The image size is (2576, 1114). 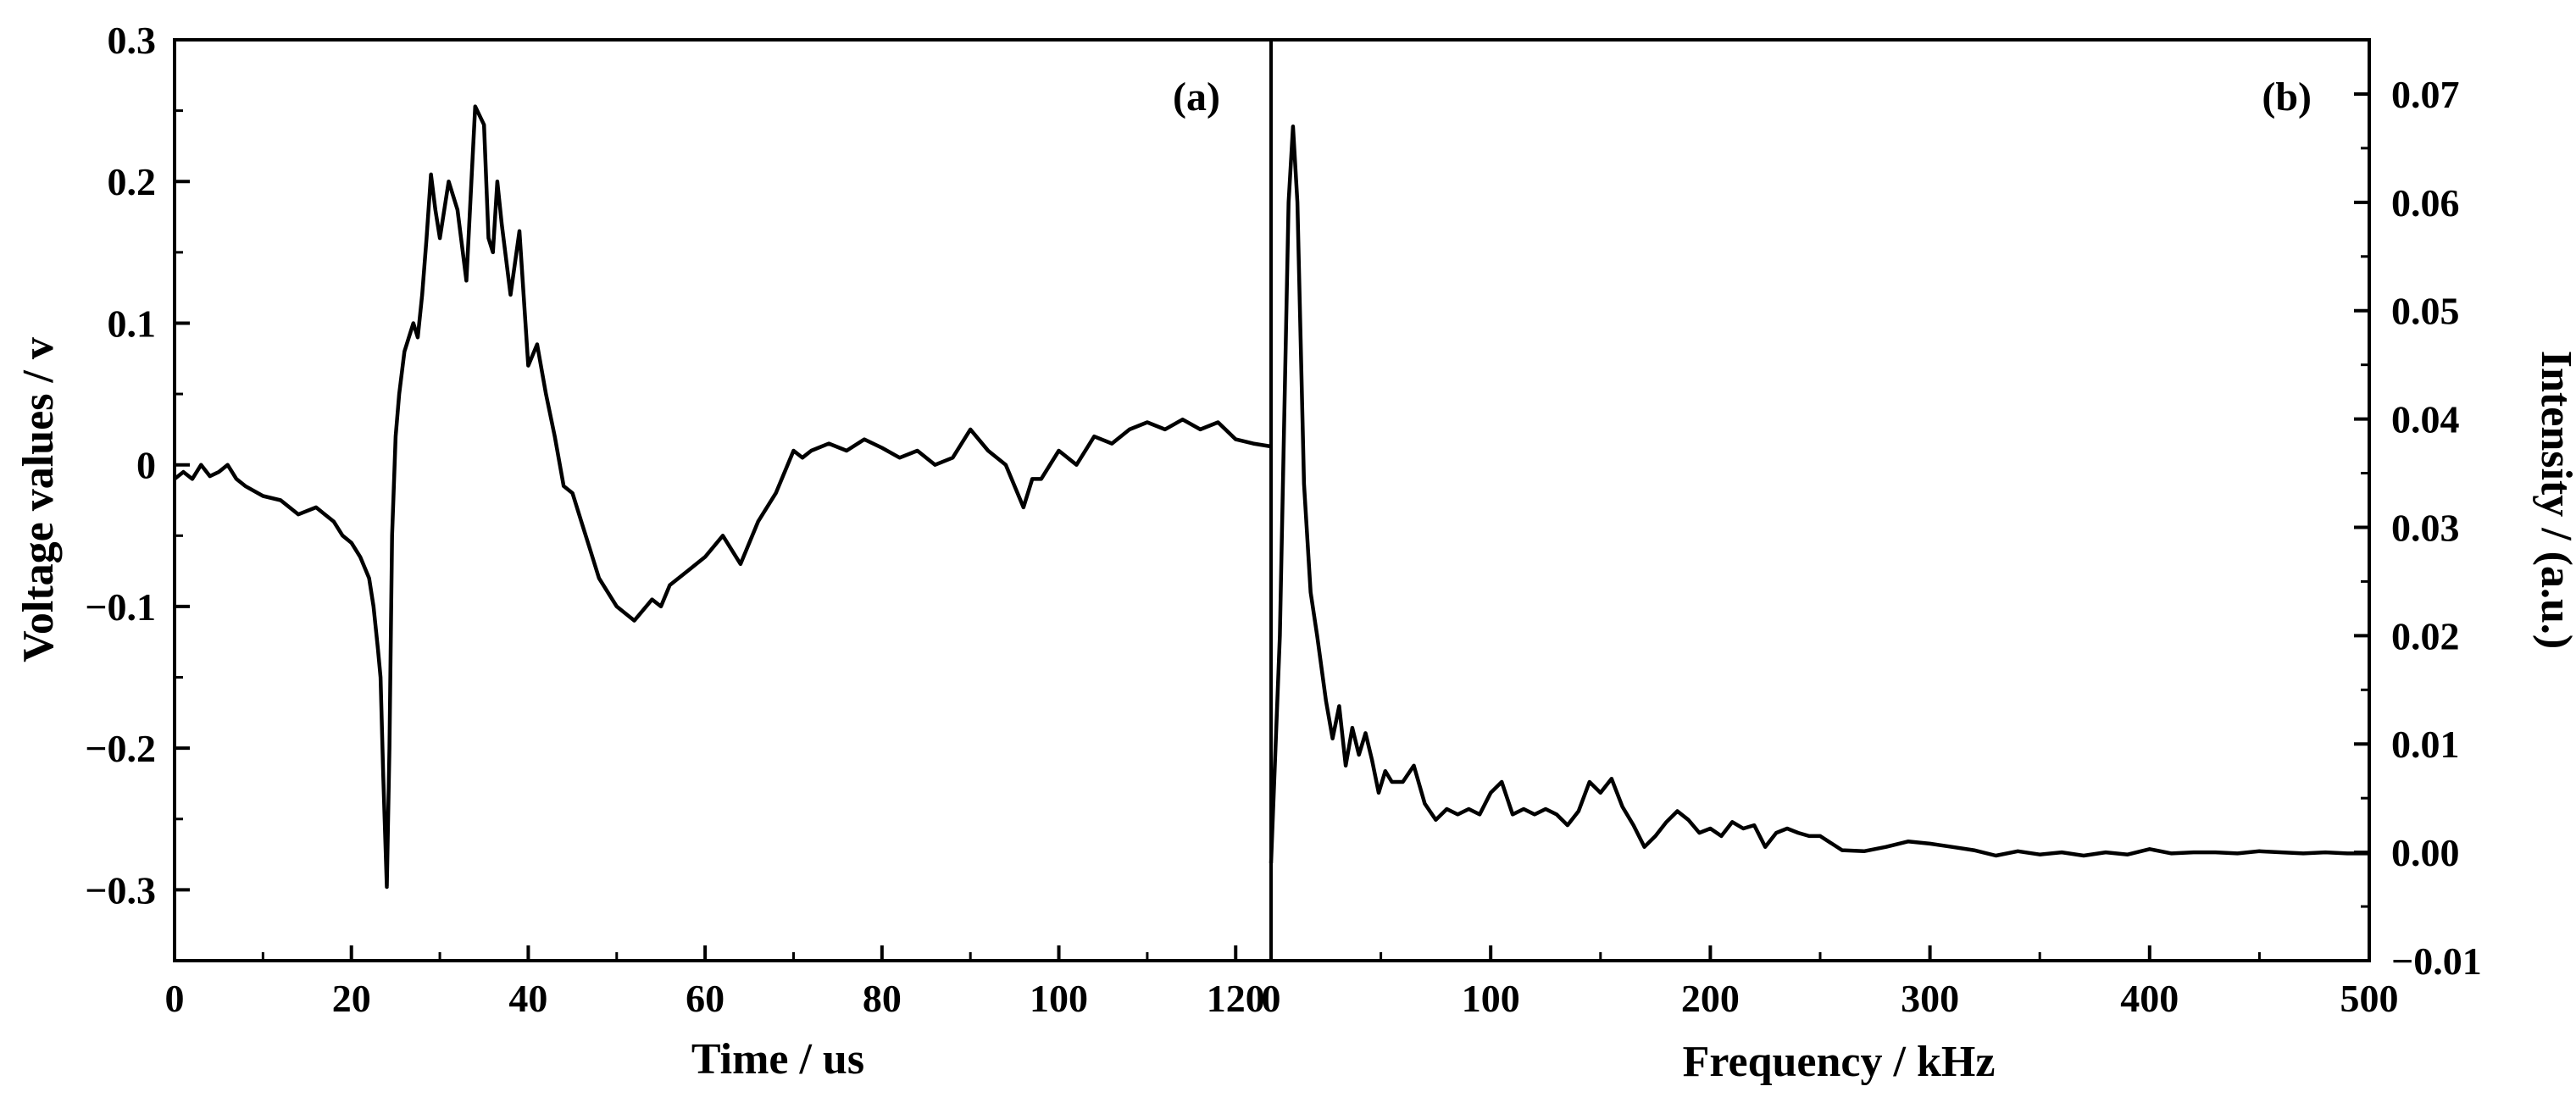 What do you see at coordinates (175, 998) in the screenshot?
I see `panel-a-x-tick-label: 0` at bounding box center [175, 998].